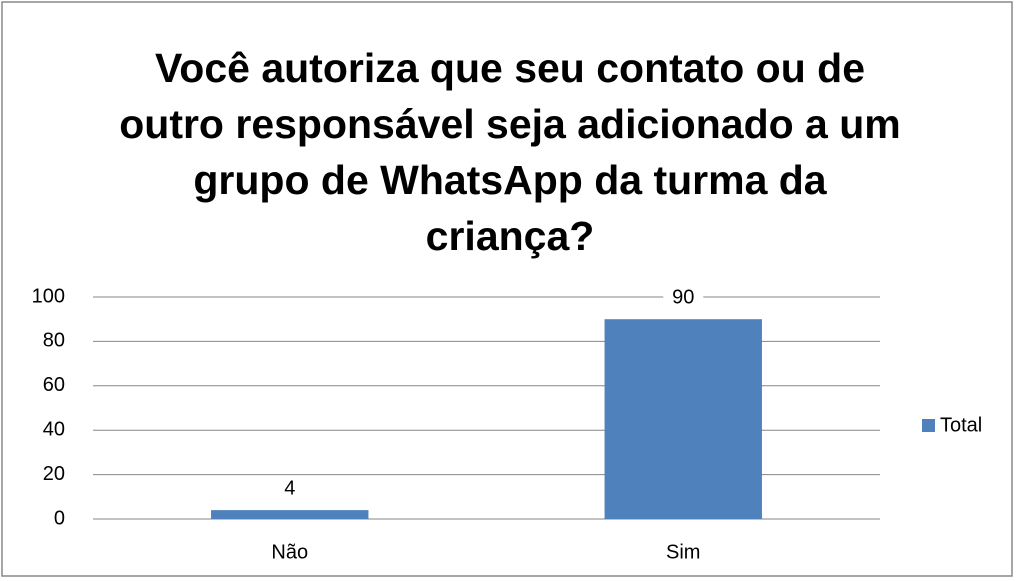 This screenshot has height=581, width=1018. Describe the element at coordinates (59, 518) in the screenshot. I see `y-tick-label: 0` at that location.